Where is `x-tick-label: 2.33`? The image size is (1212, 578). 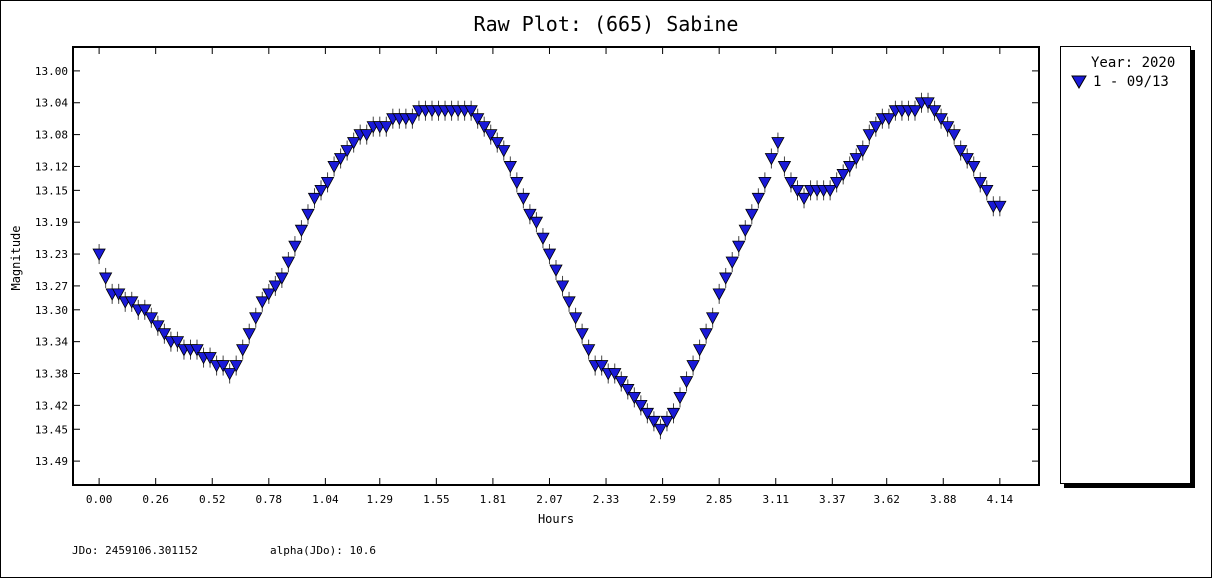
x-tick-label: 2.33 is located at coordinates (606, 499).